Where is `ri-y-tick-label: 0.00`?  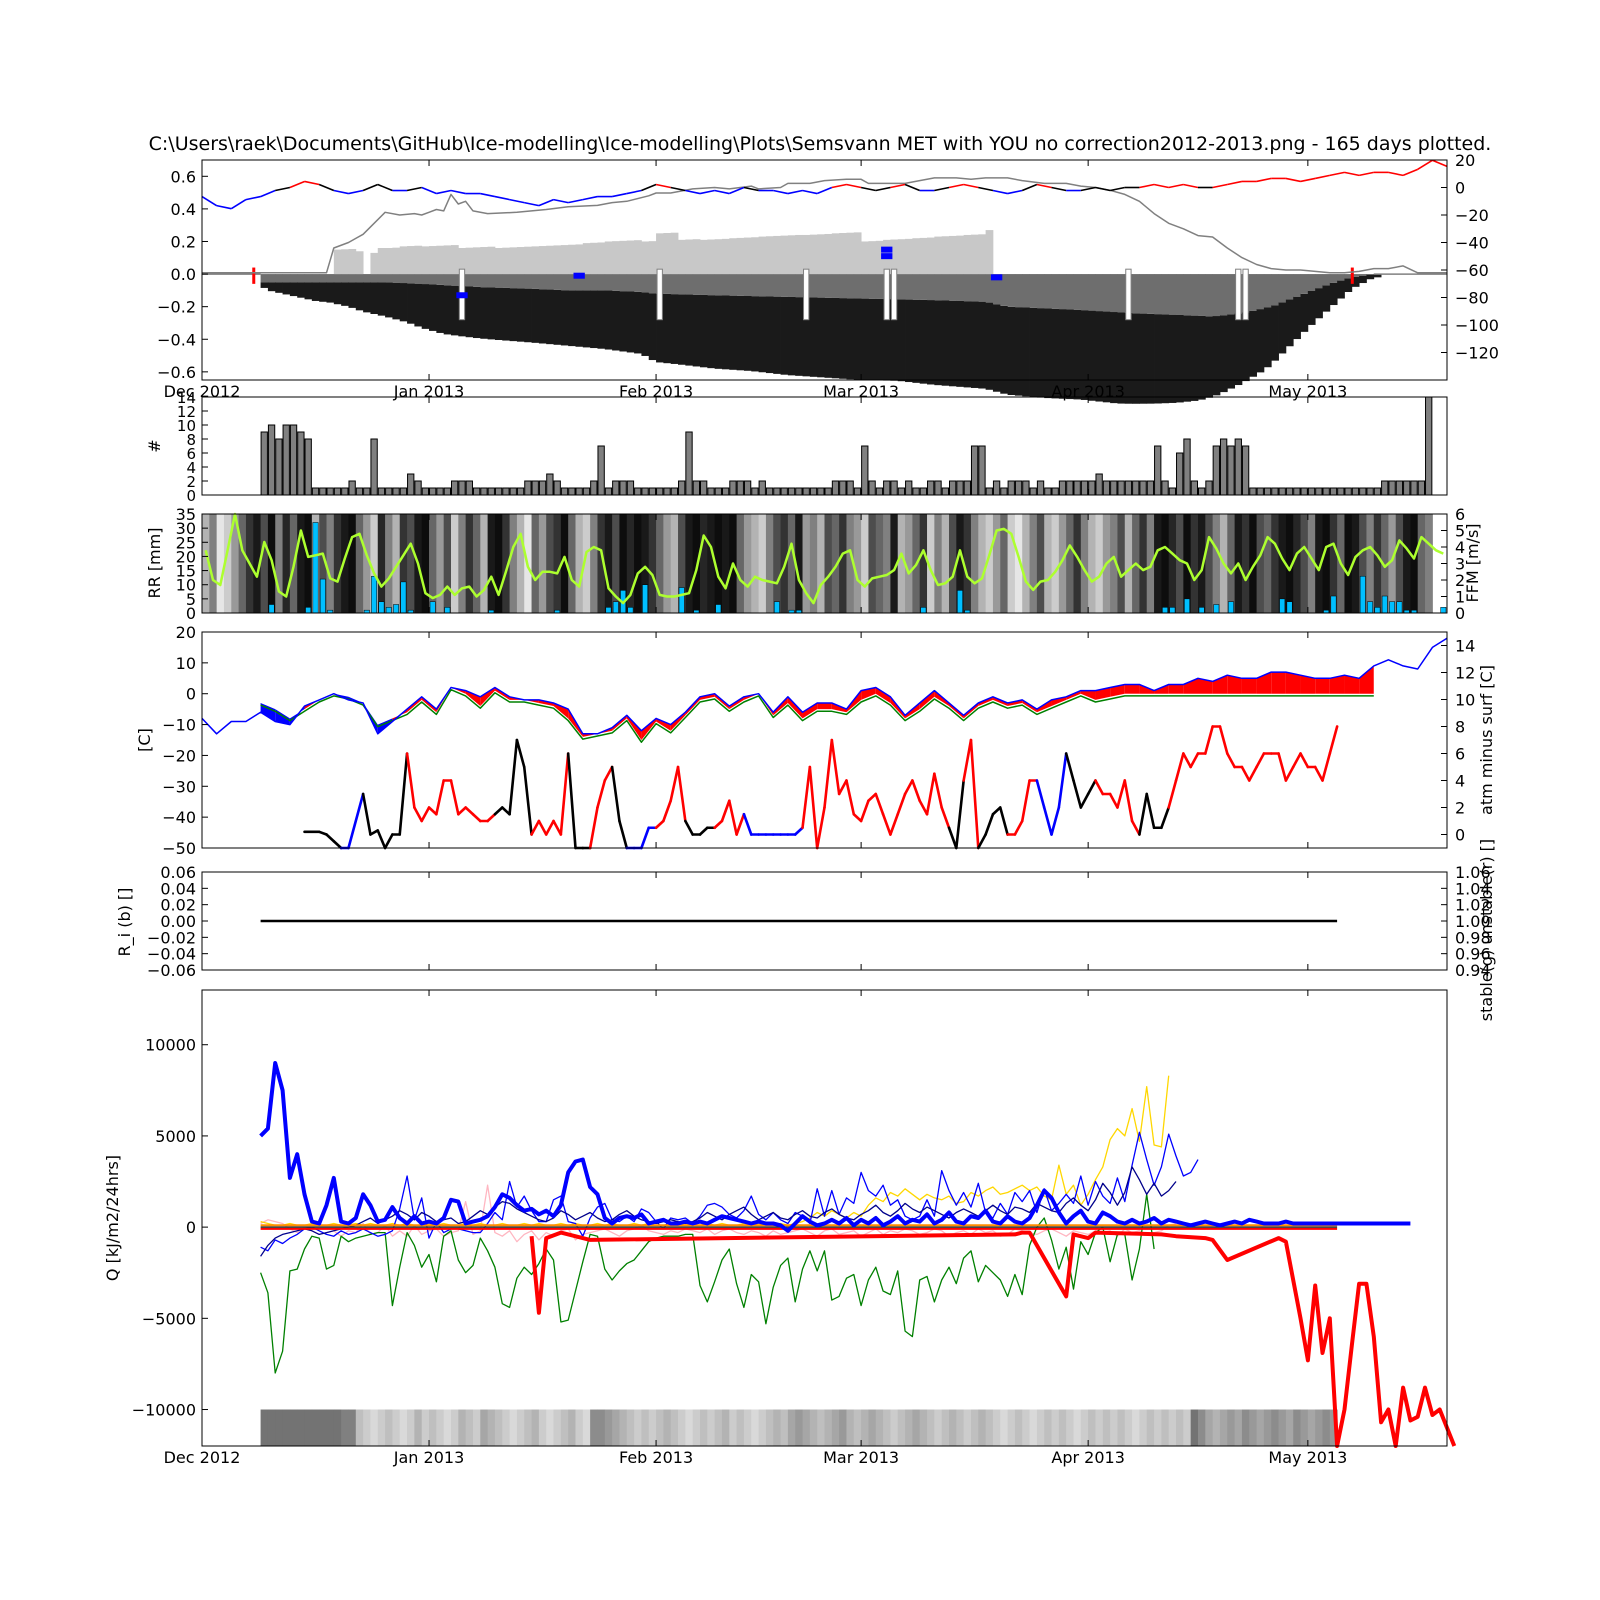
ri-y-tick-label: 0.00 is located at coordinates (178, 921).